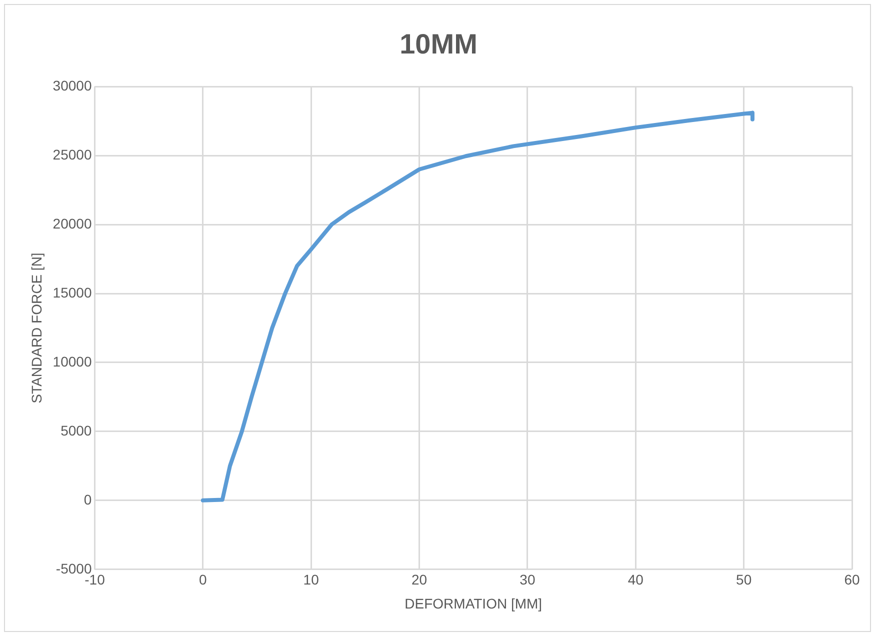  Describe the element at coordinates (852, 580) in the screenshot. I see `x-tick-label: 60` at that location.